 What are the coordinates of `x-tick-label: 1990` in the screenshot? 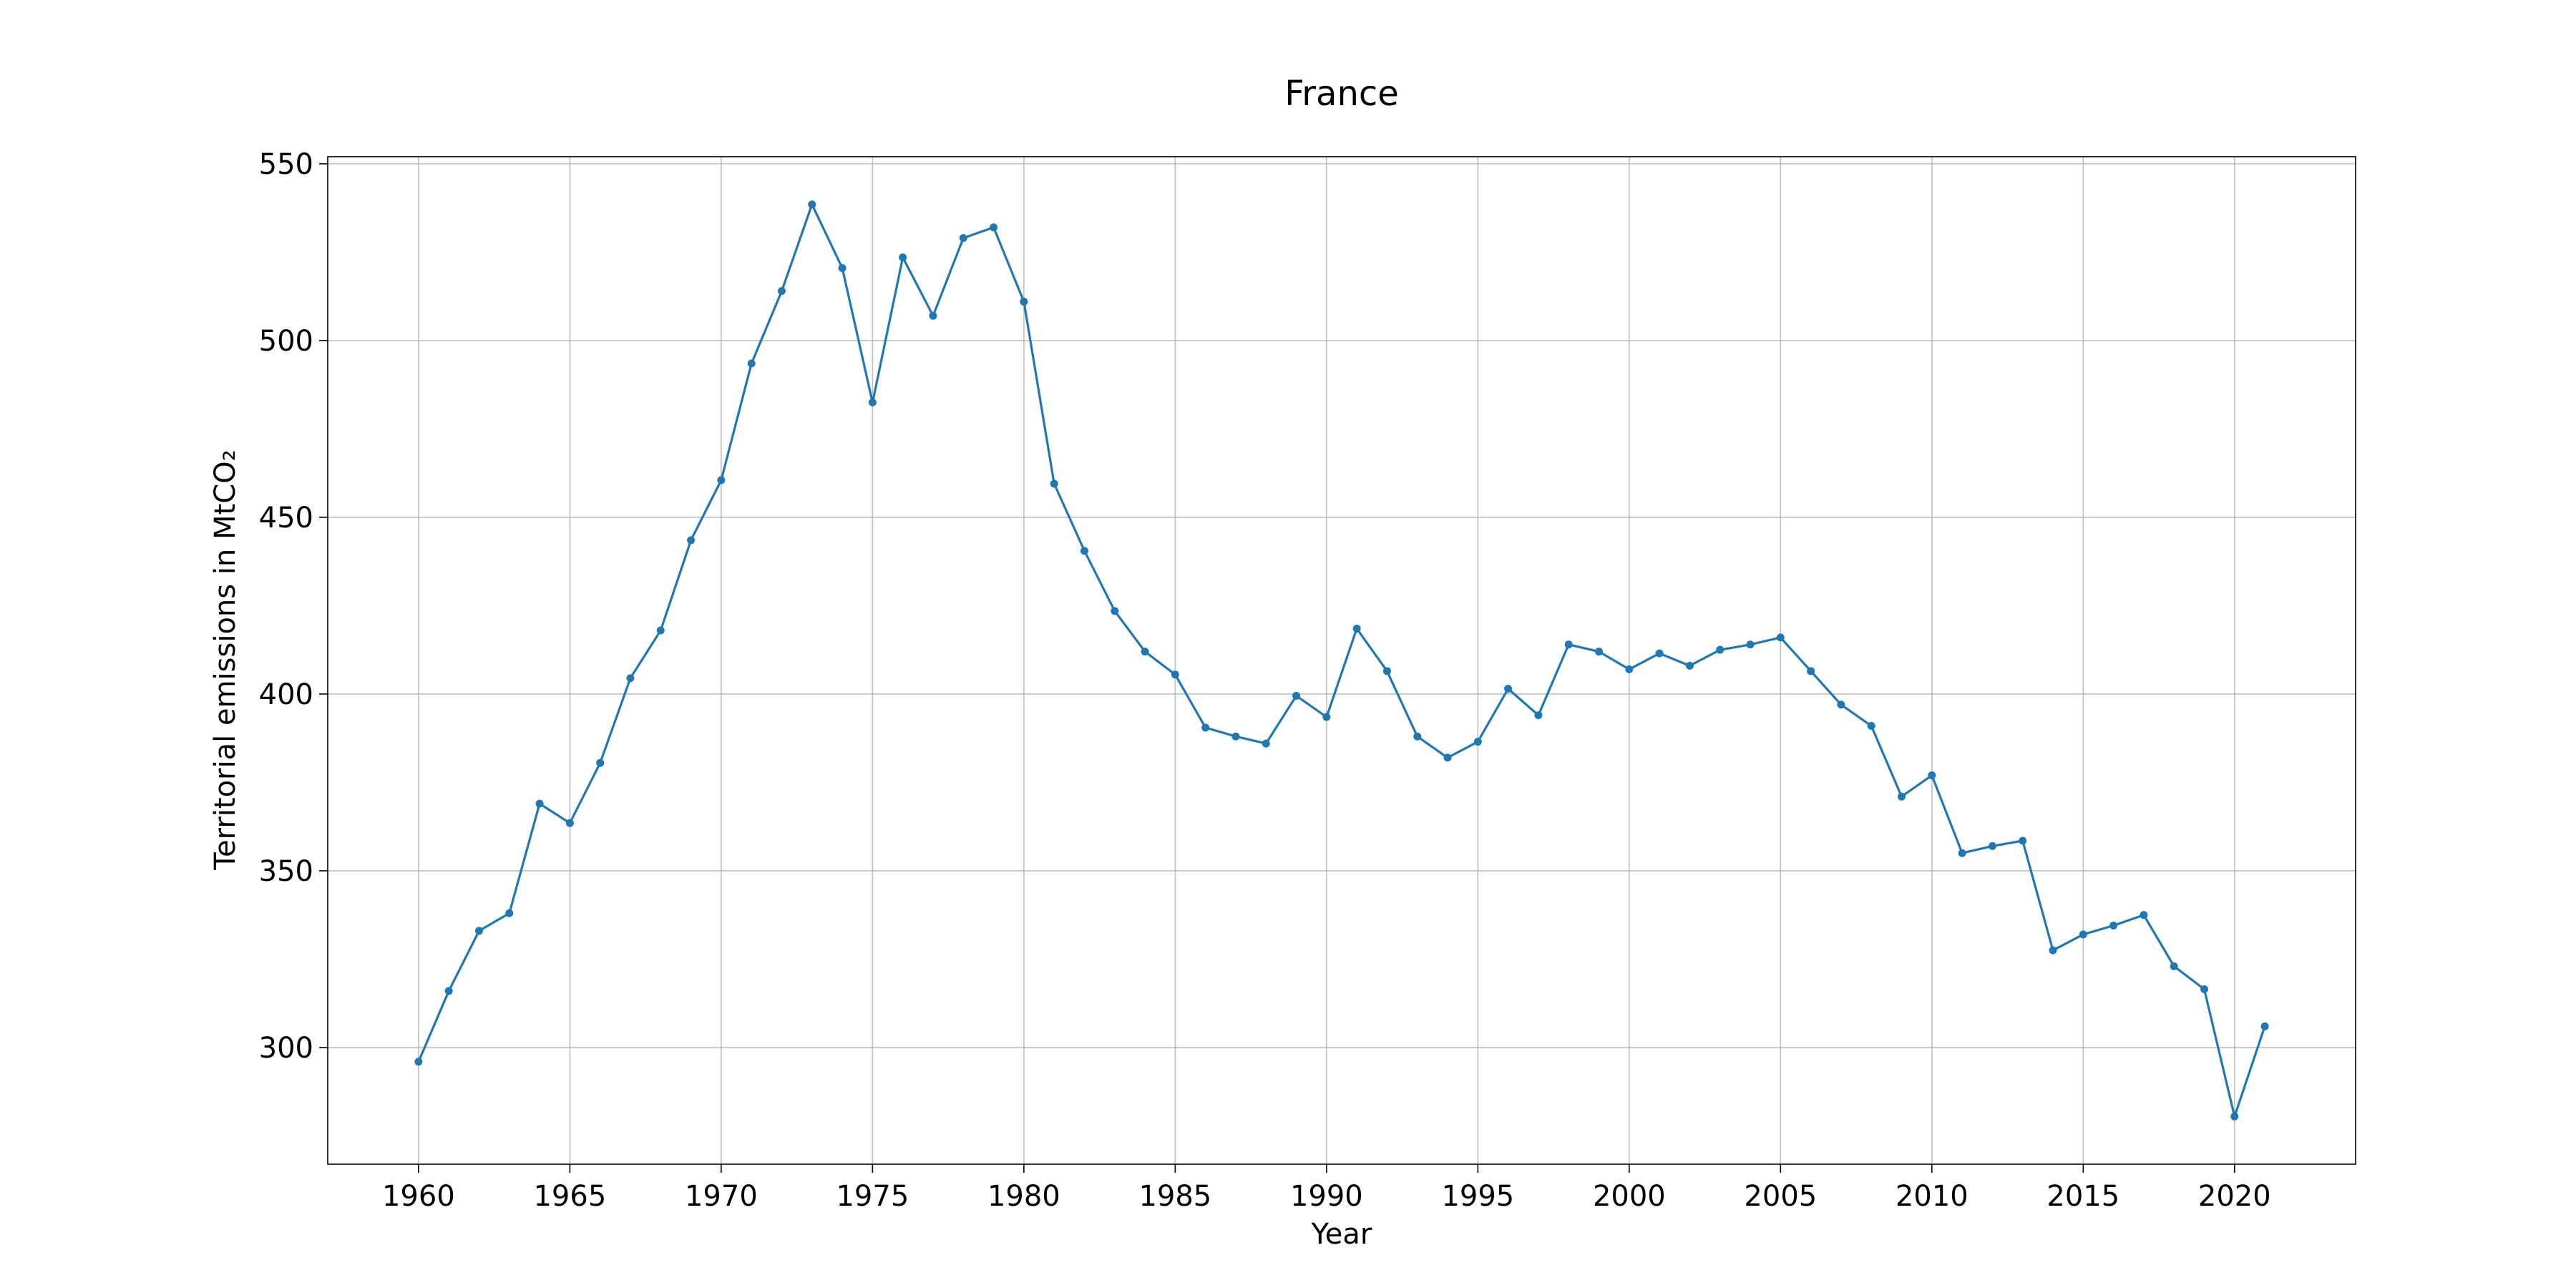 It's located at (1326, 1196).